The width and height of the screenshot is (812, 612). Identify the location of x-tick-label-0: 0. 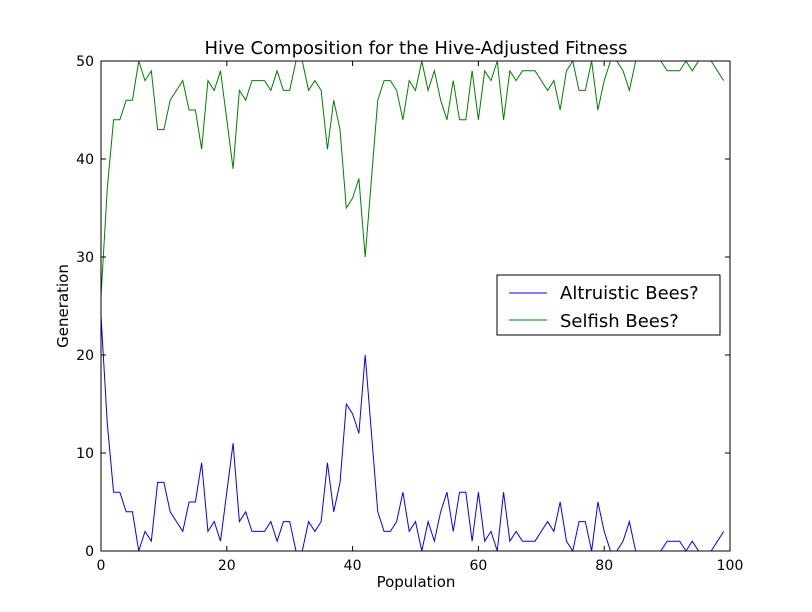
(101, 566).